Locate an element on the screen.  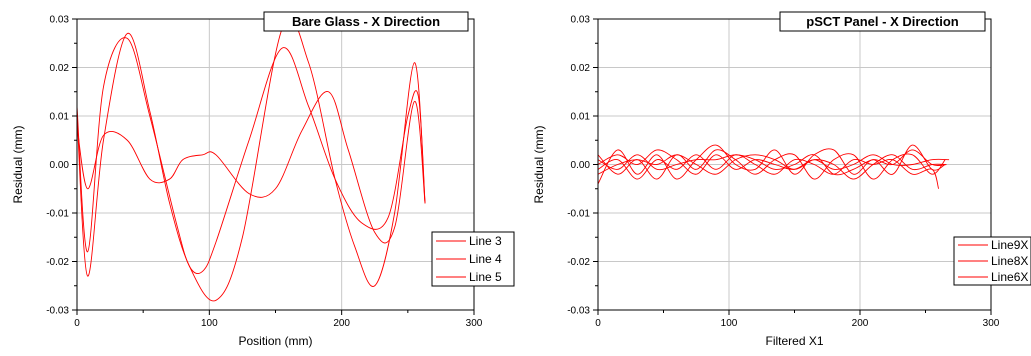
legend-entry: Line 5 is located at coordinates (485, 277).